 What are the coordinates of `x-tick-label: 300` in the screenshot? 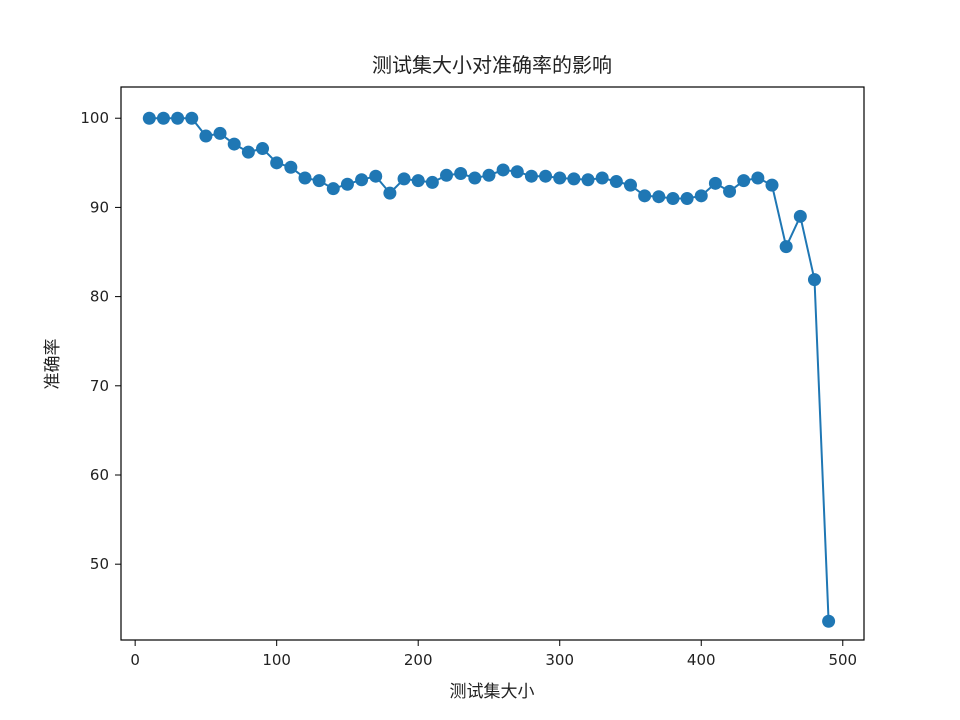 It's located at (559, 660).